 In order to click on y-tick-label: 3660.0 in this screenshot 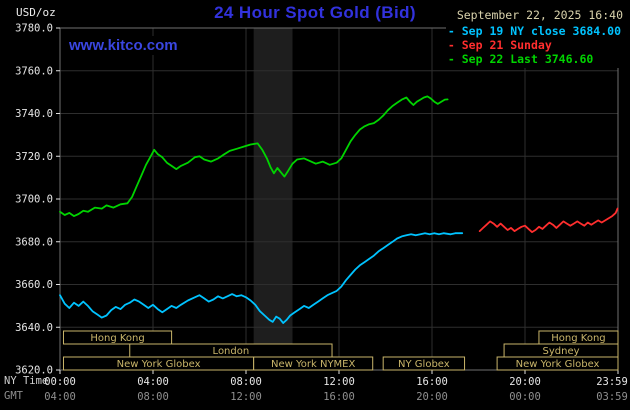, I will do `click(34, 285)`.